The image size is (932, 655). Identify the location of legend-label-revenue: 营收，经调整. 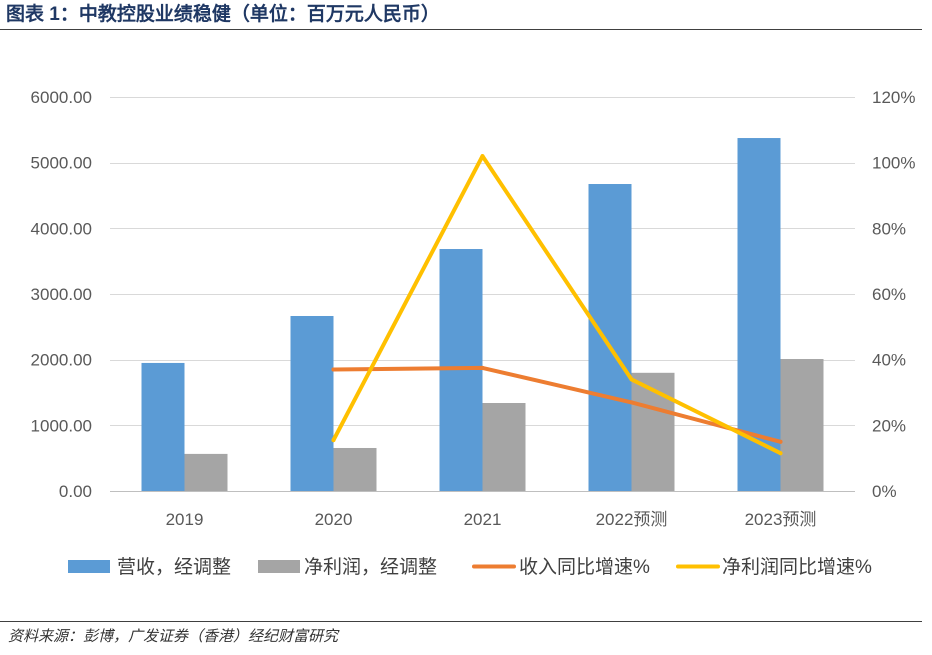
(174, 567).